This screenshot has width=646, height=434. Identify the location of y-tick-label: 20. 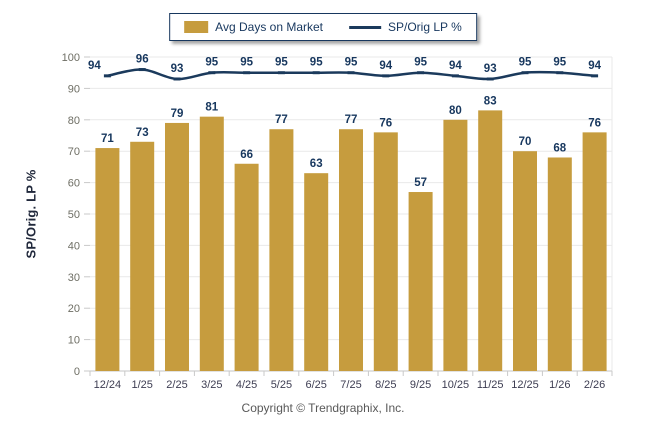
(74, 309).